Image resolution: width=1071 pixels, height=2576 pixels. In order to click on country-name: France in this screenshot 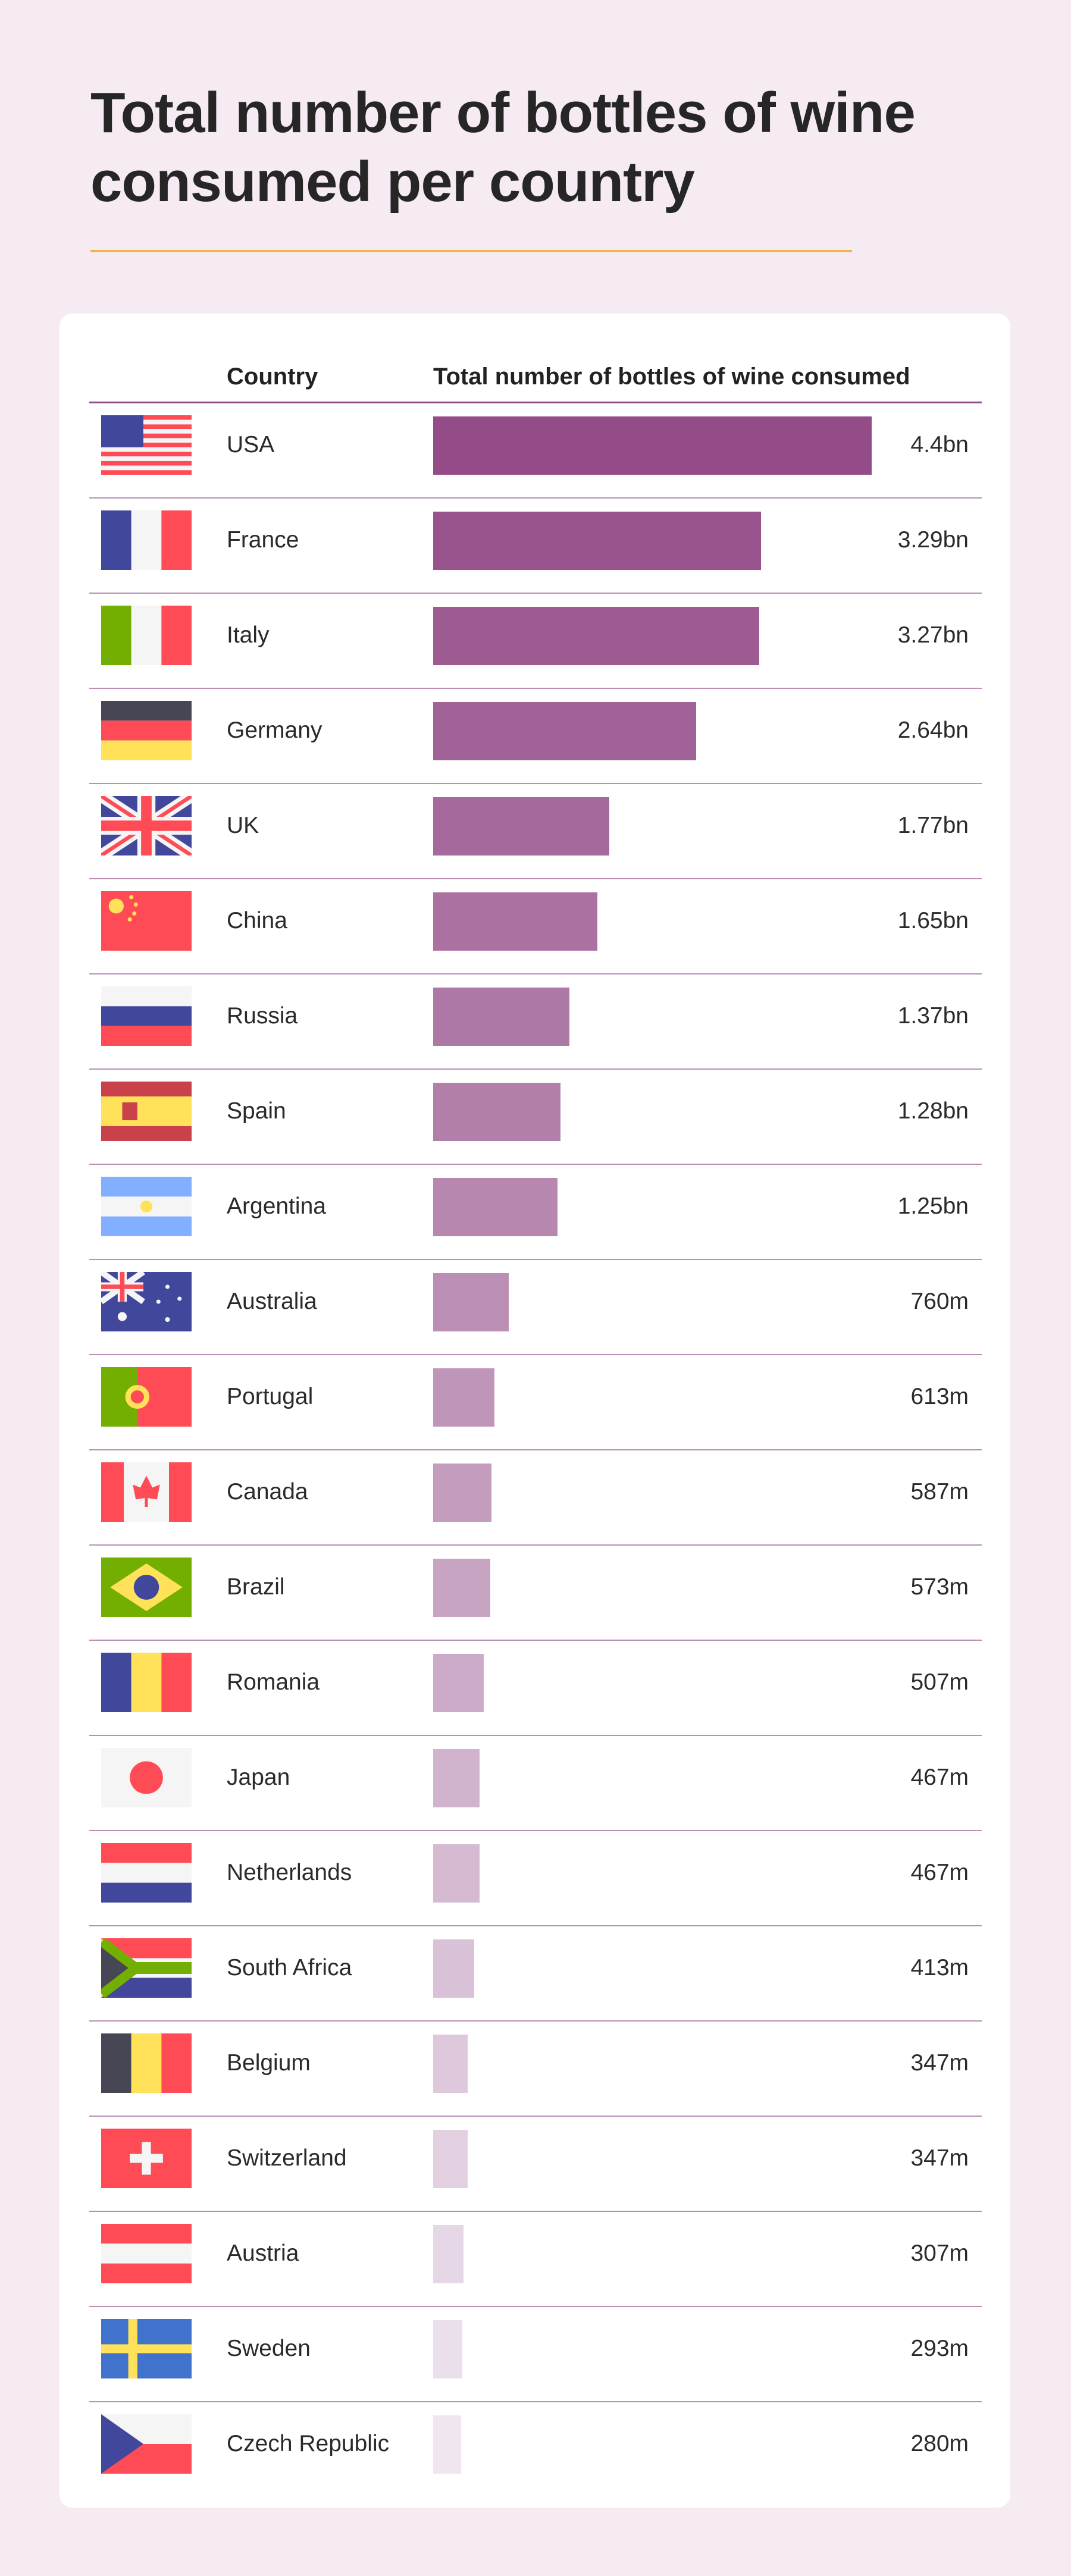, I will do `click(263, 540)`.